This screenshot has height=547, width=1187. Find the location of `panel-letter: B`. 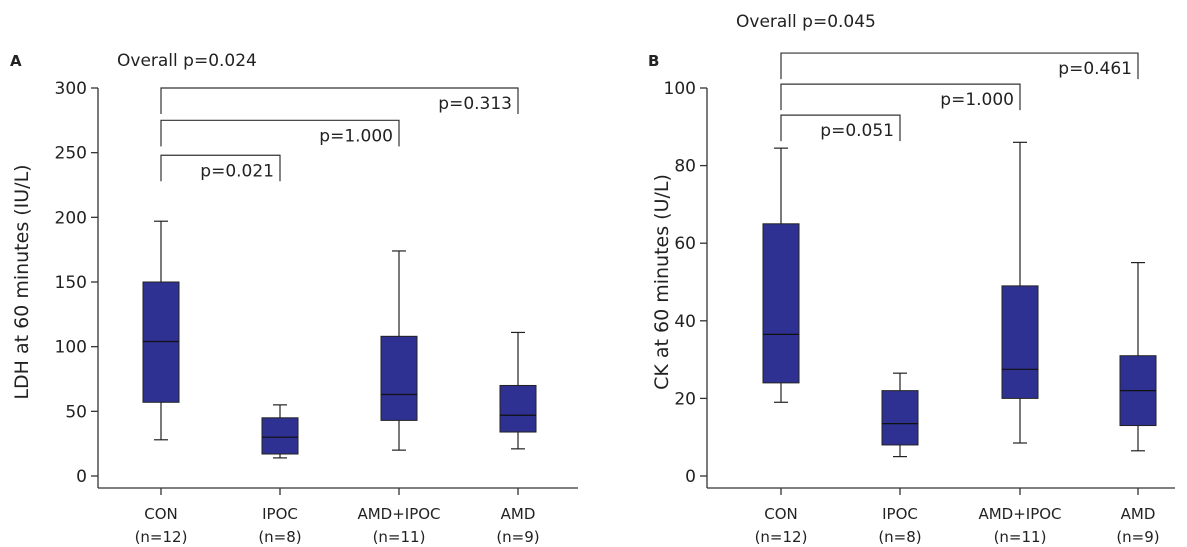

panel-letter: B is located at coordinates (653, 61).